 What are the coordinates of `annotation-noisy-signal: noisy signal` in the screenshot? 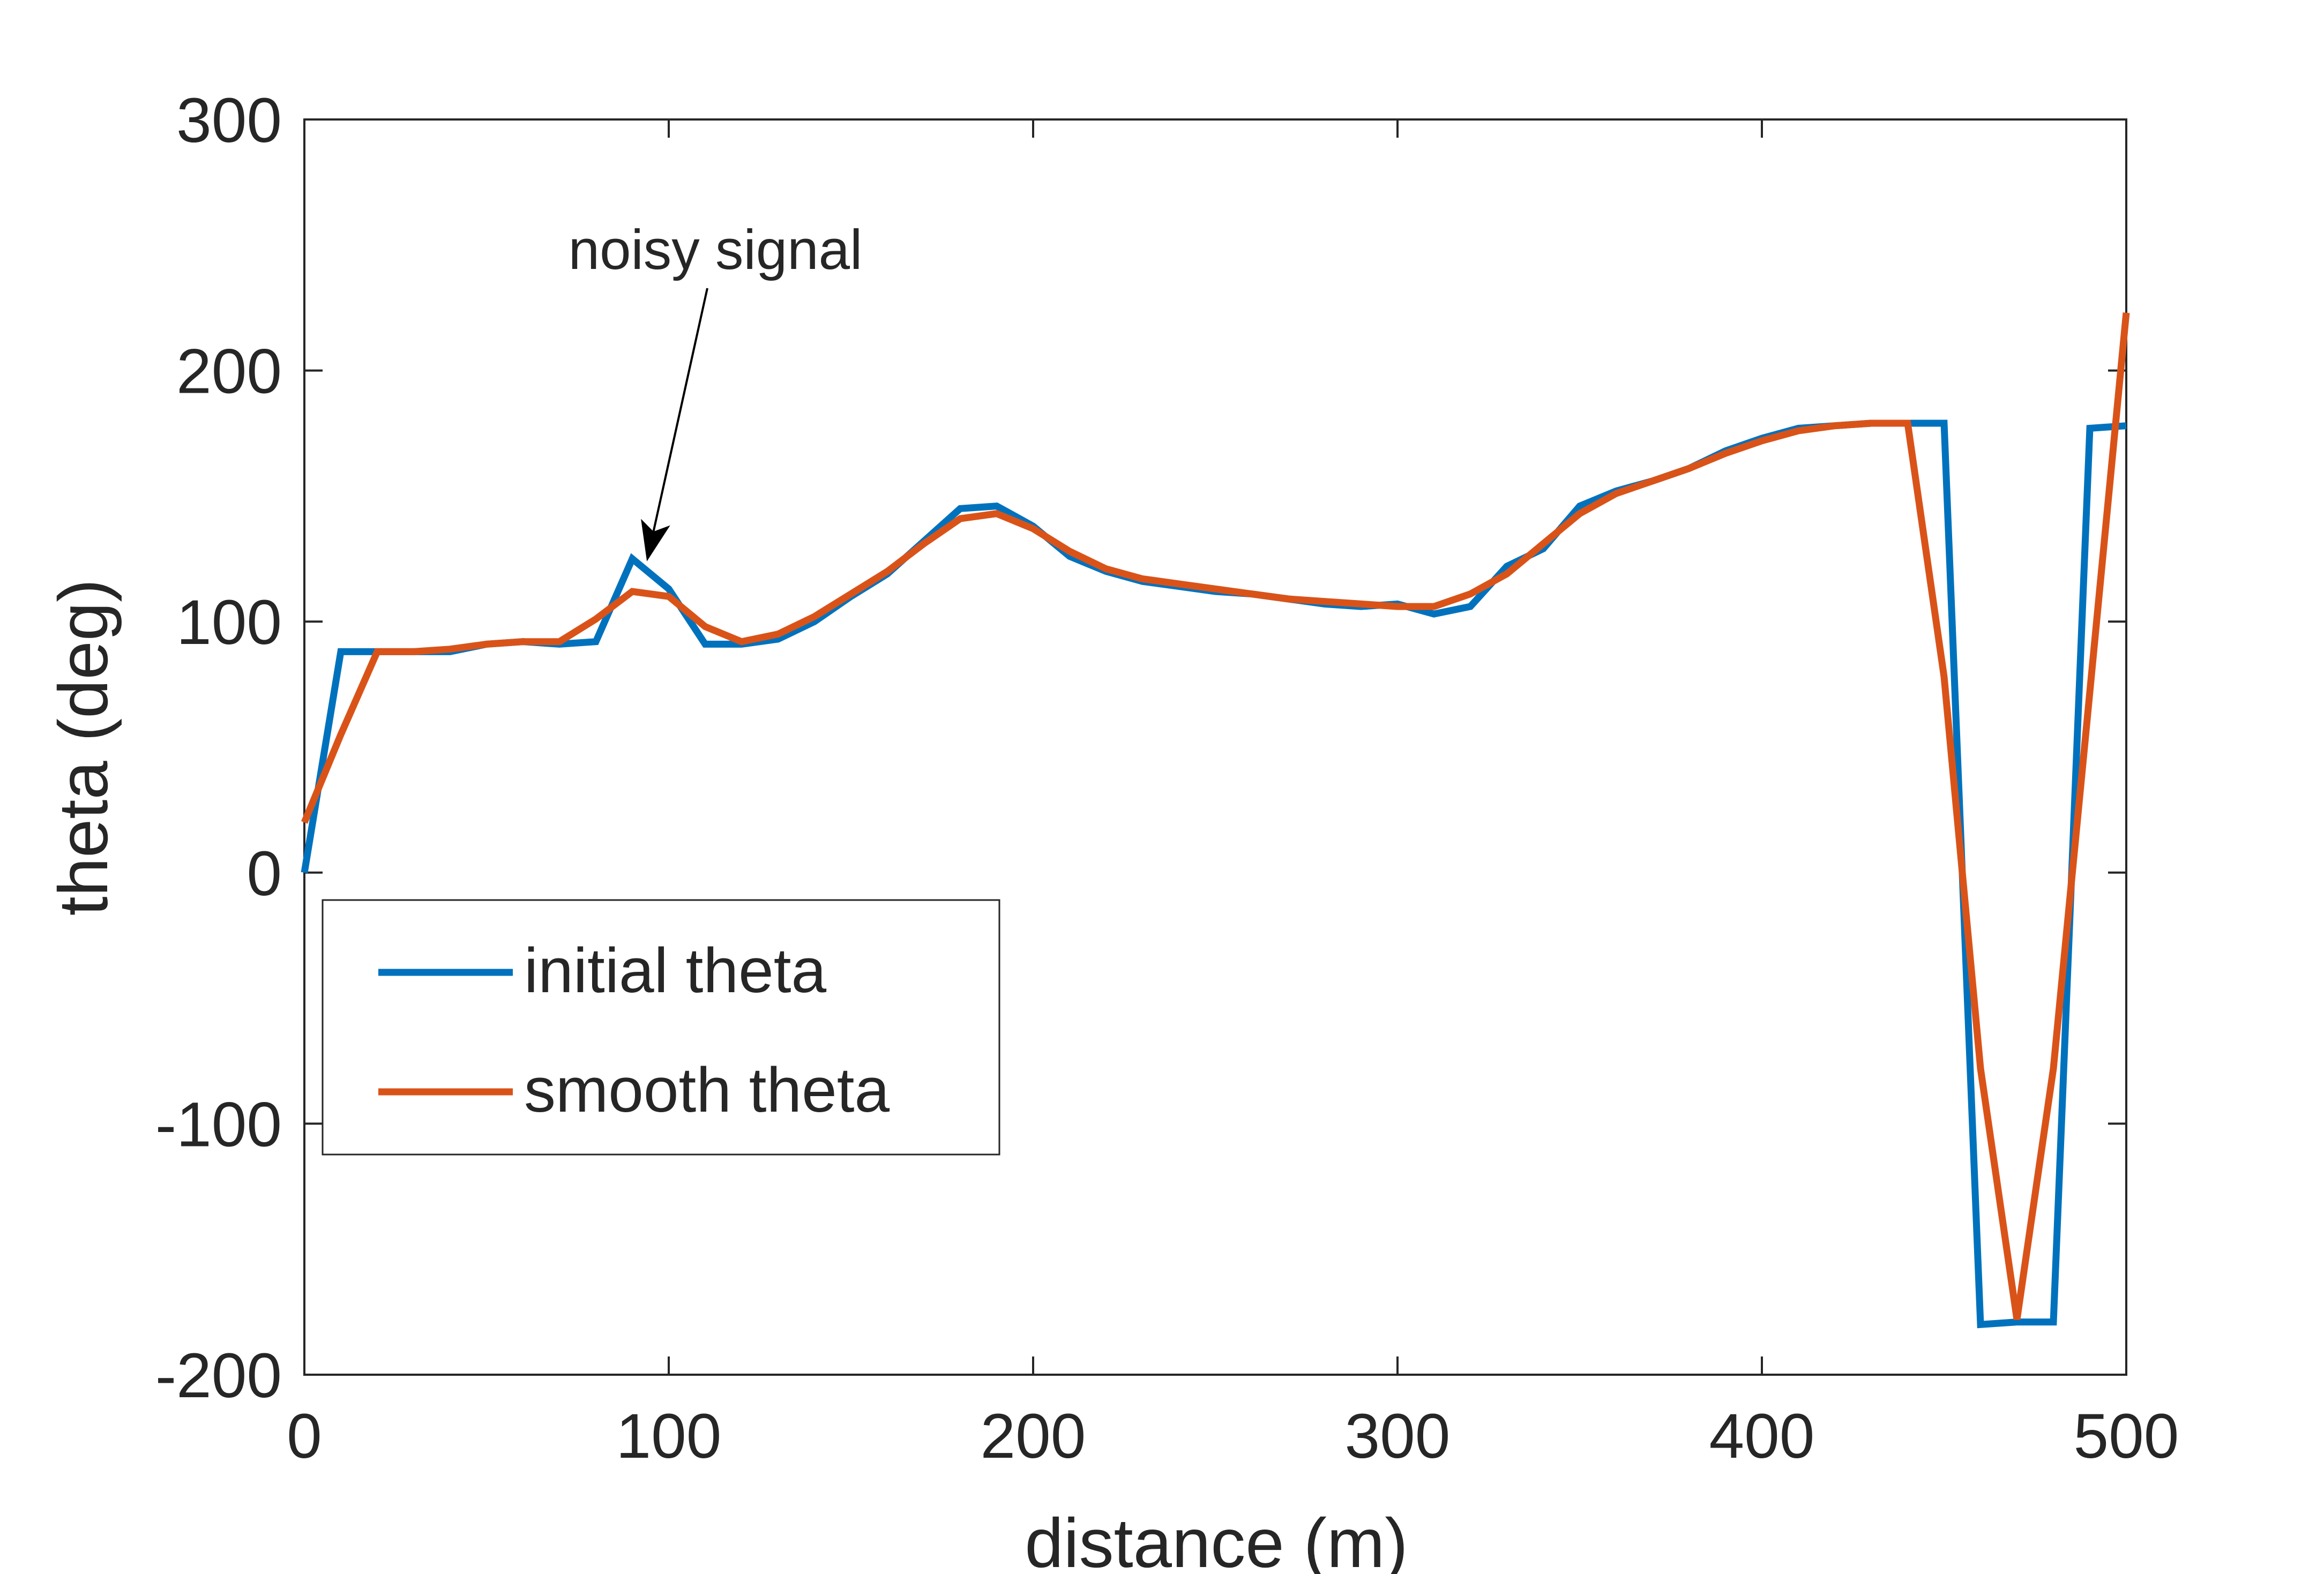 It's located at (716, 250).